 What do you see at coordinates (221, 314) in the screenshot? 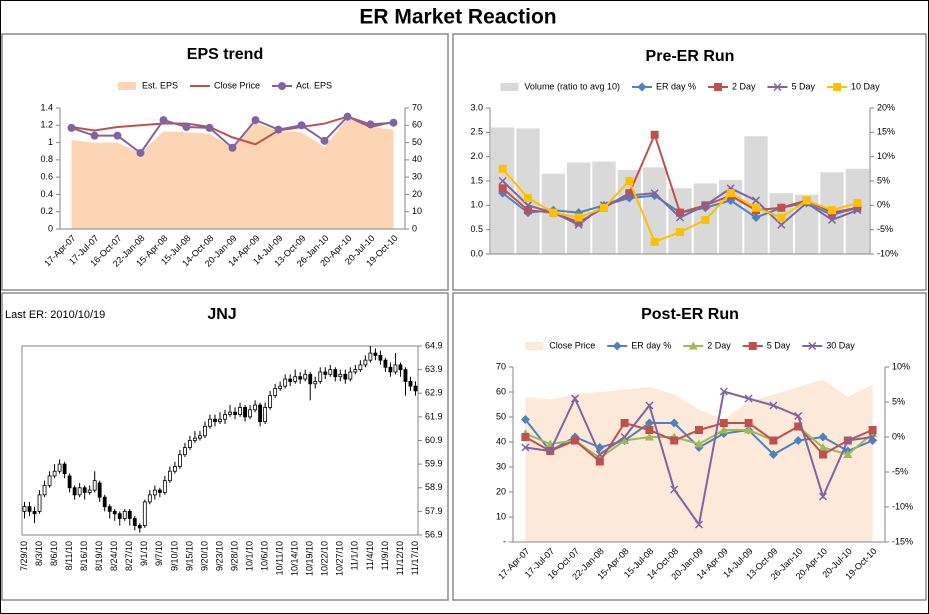
I see `chart-title: JNJ` at bounding box center [221, 314].